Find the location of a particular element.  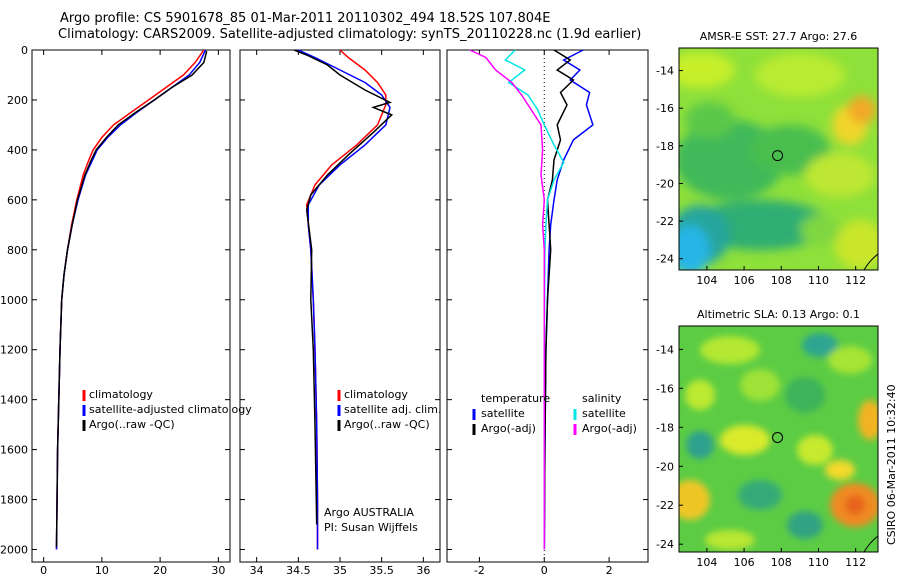

sla-map-ytick-label: -14 is located at coordinates (665, 349).